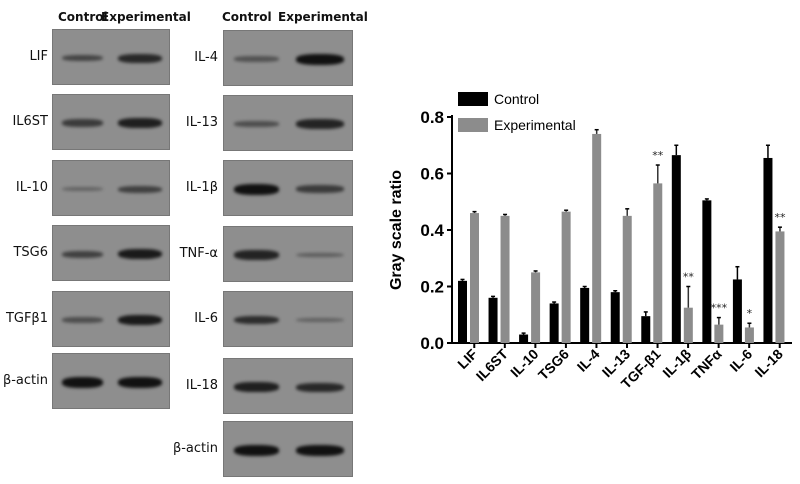 Image resolution: width=800 pixels, height=484 pixels. I want to click on blot-label: IL-4, so click(206, 57).